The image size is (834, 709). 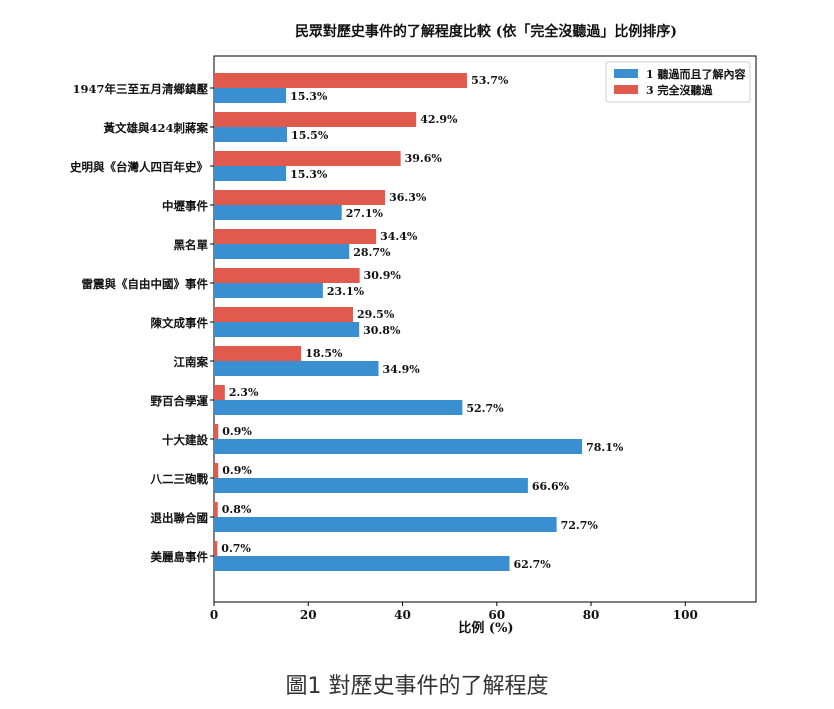 What do you see at coordinates (185, 206) in the screenshot?
I see `category-label: 中壢事件` at bounding box center [185, 206].